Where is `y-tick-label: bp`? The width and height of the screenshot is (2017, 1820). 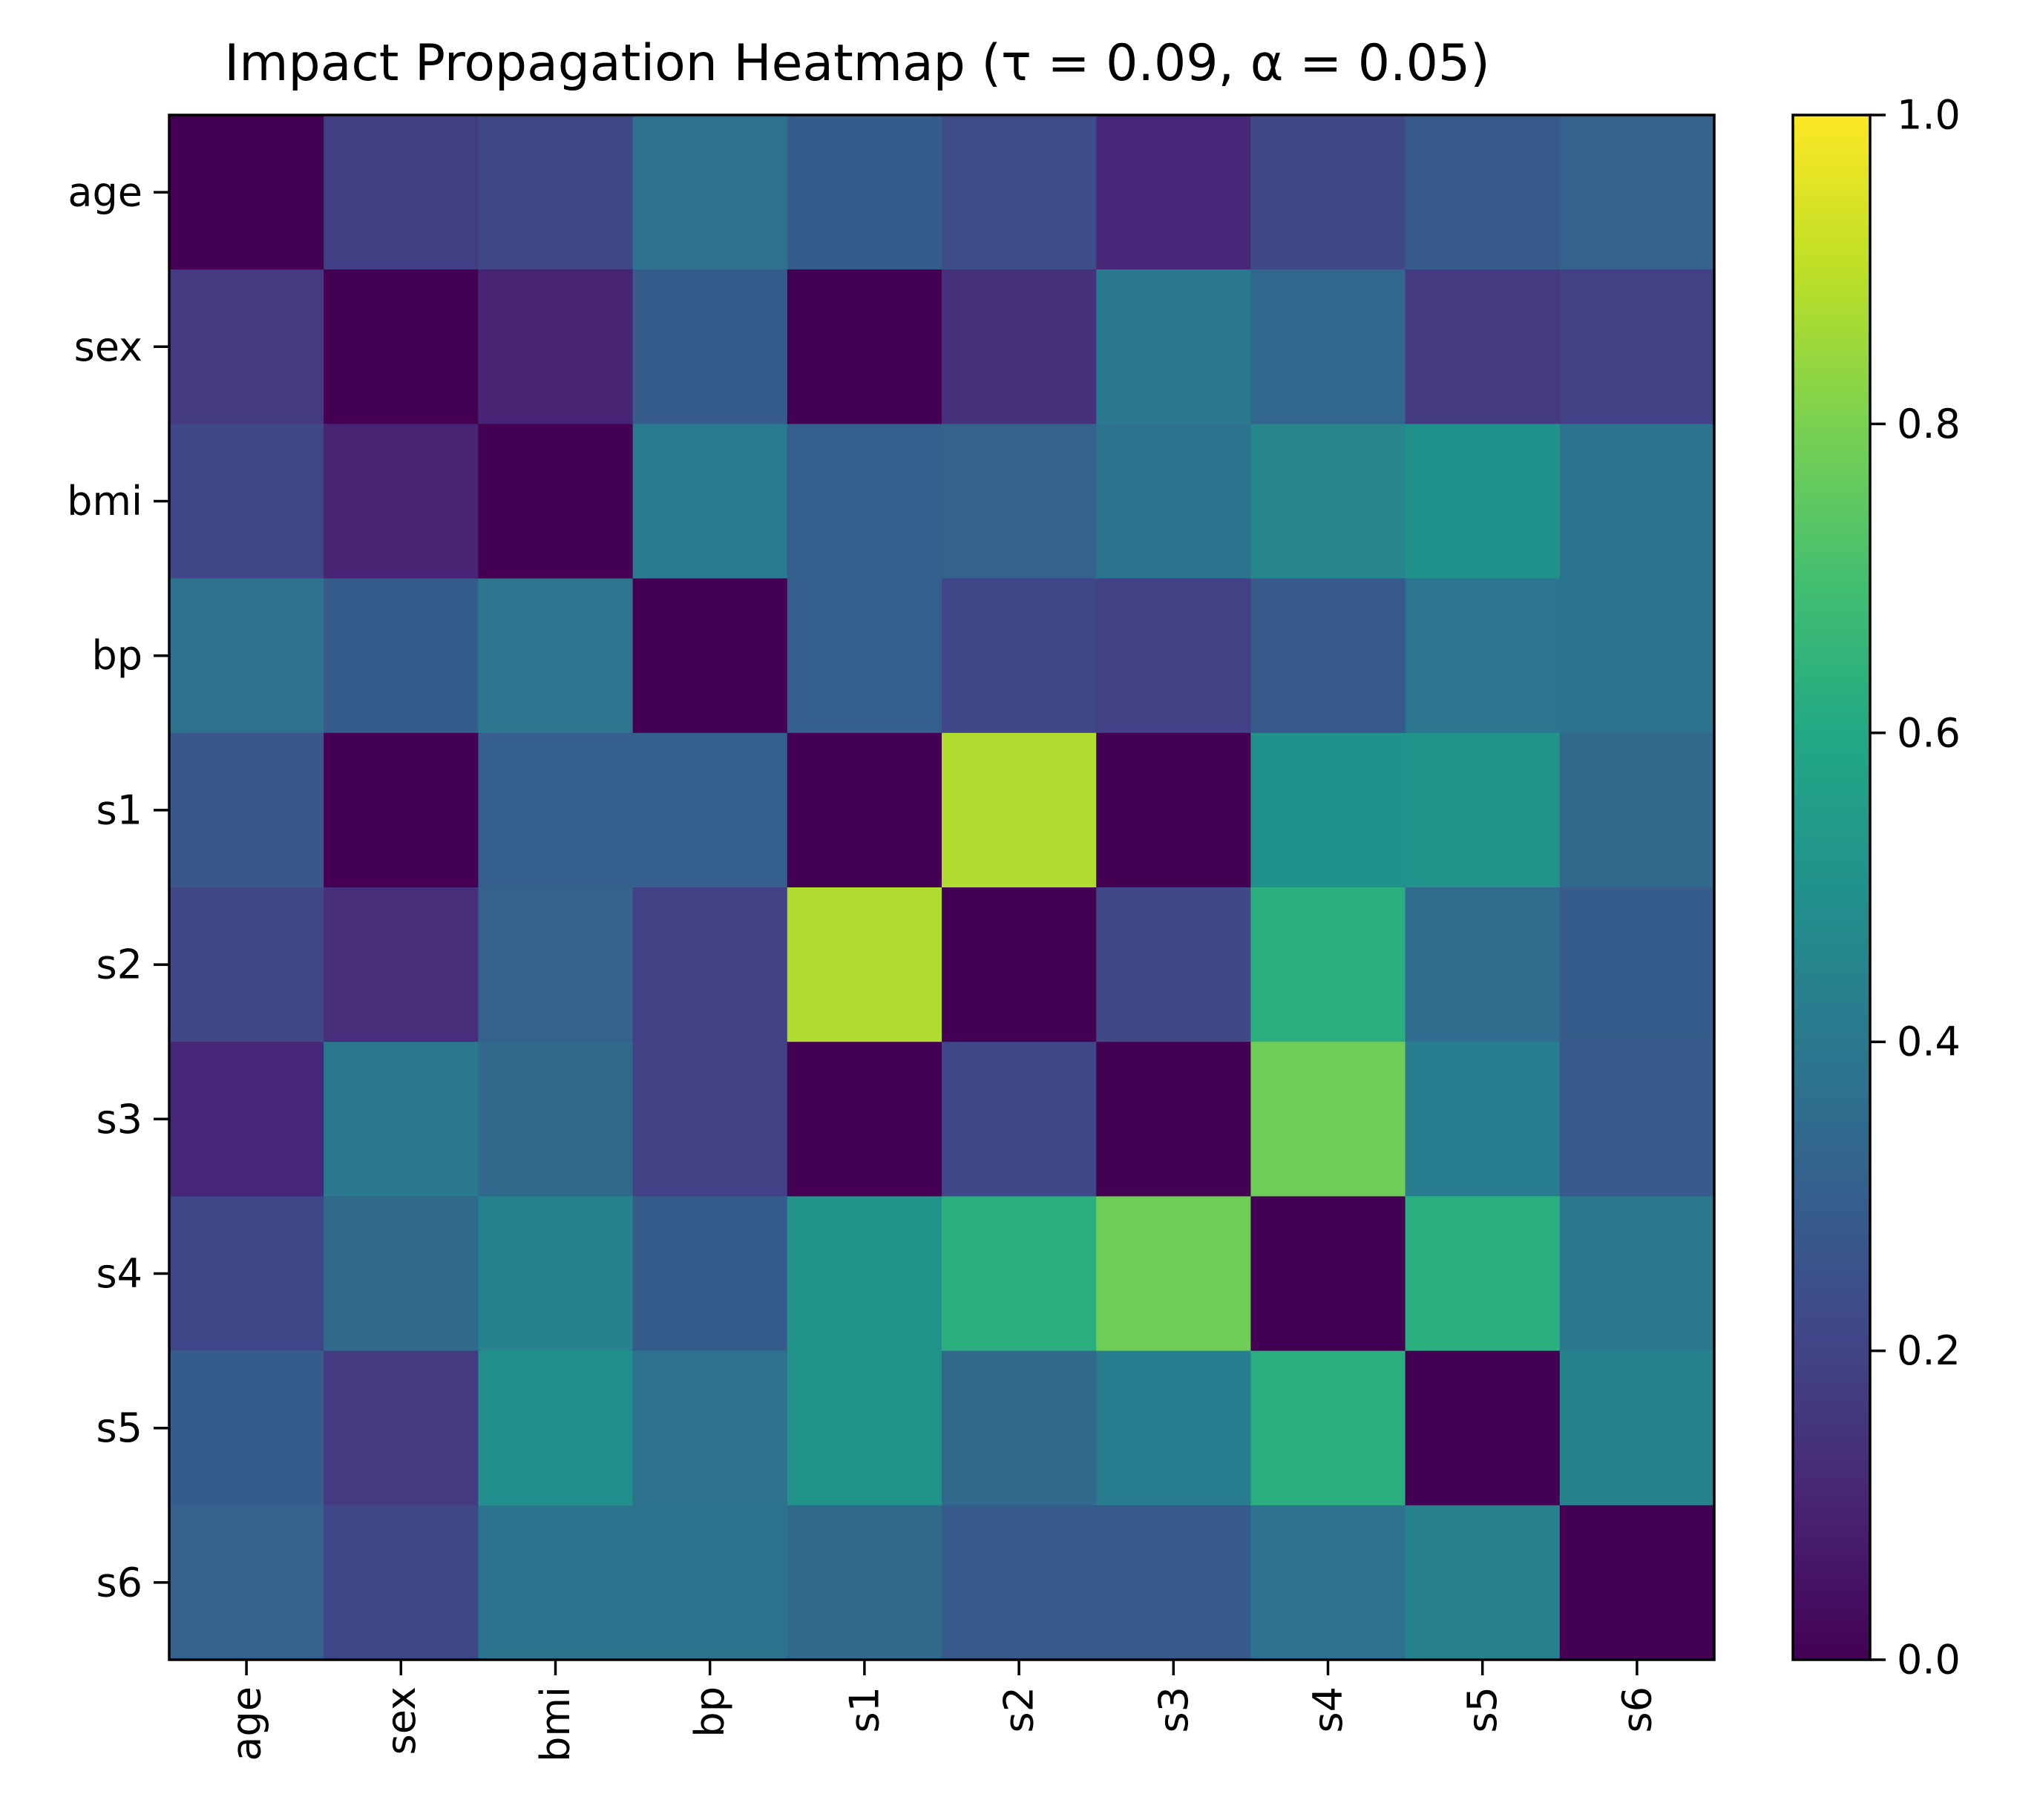 y-tick-label: bp is located at coordinates (116, 656).